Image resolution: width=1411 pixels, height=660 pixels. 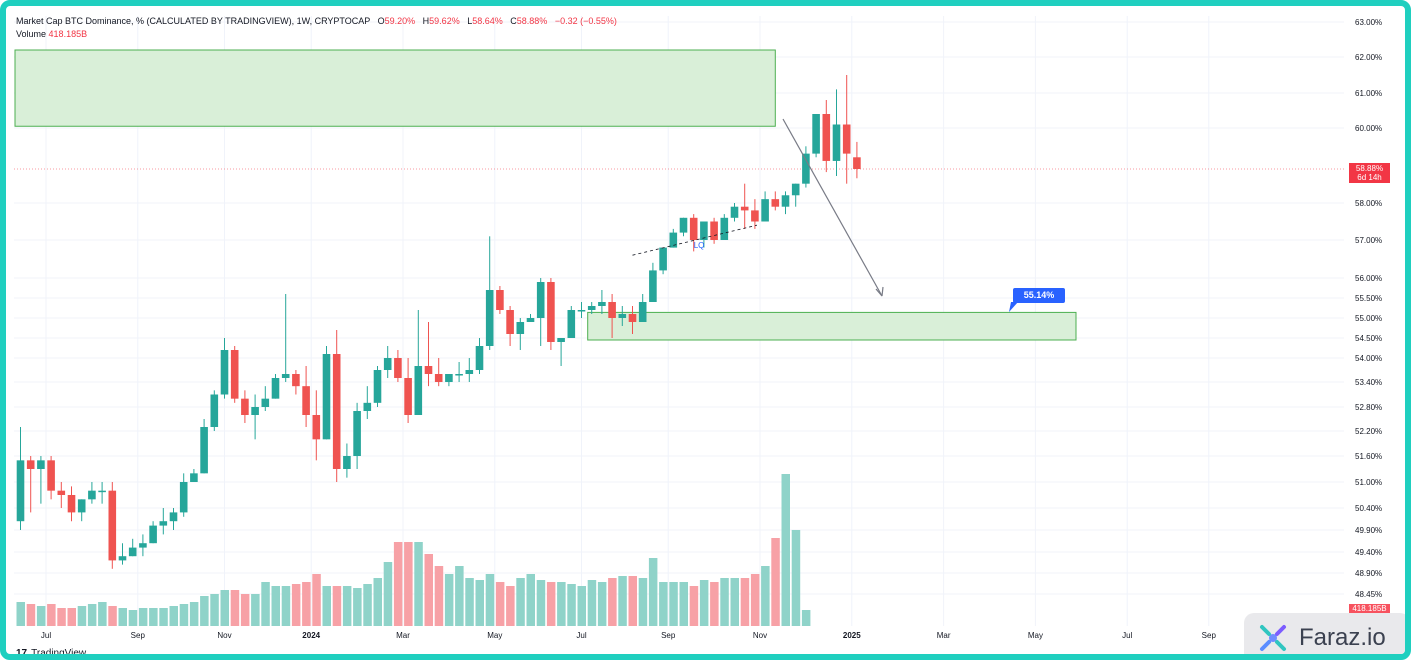 I want to click on y-tick-label: 52.20%, so click(x=1368, y=431).